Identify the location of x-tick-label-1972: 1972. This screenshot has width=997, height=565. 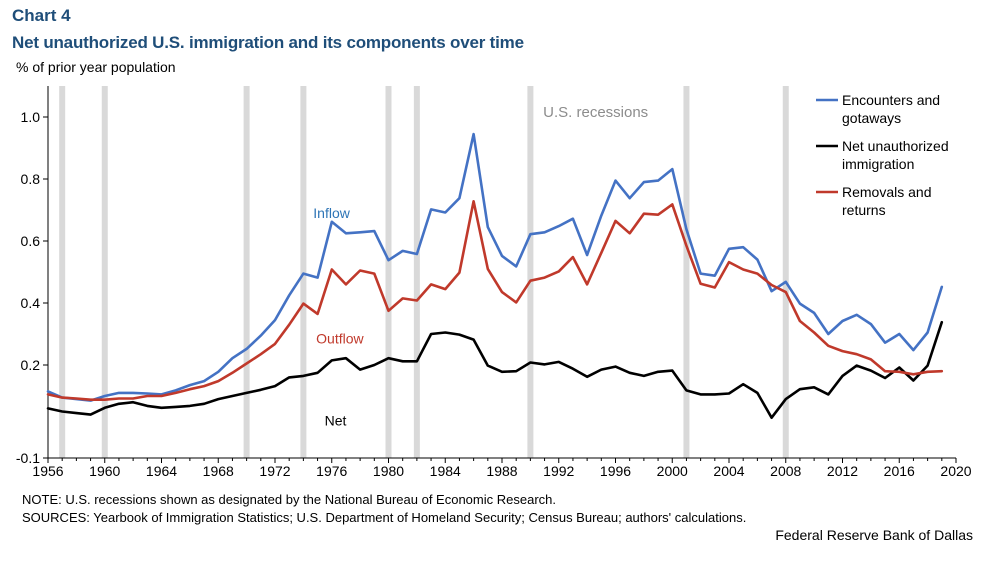
(274, 471).